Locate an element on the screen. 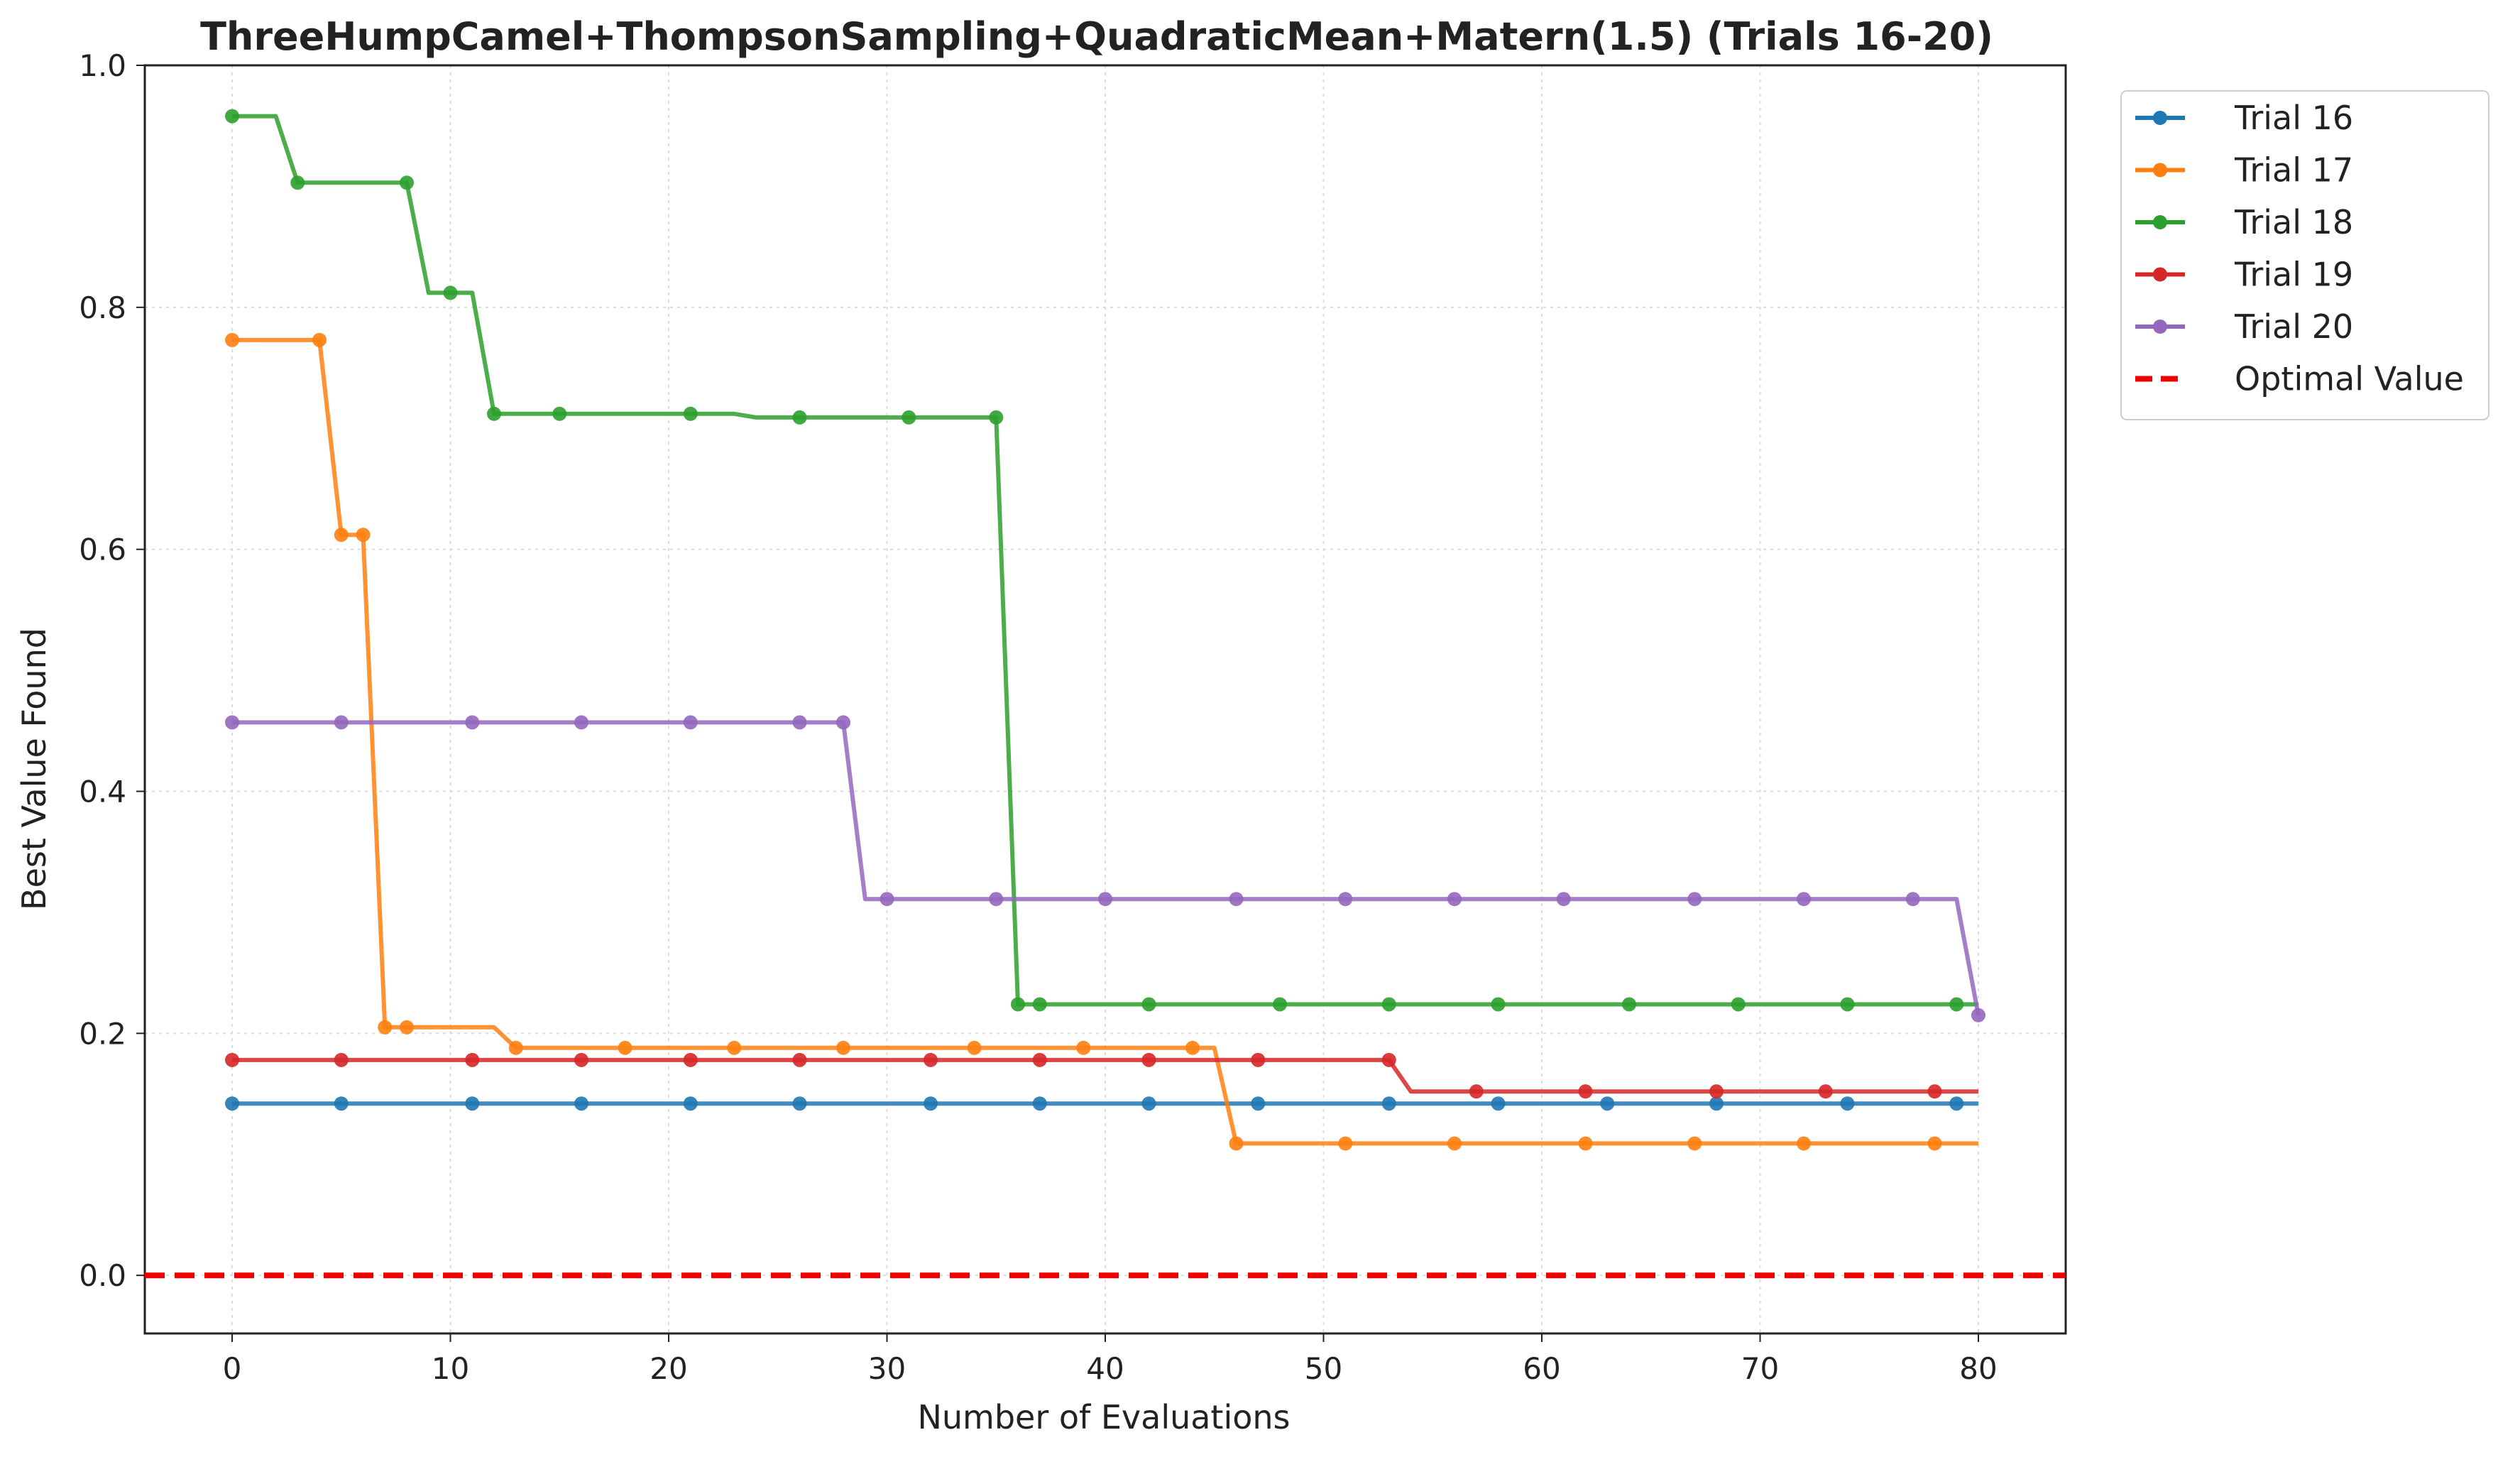 This screenshot has height=1457, width=2520. legend-label-optimal-value: Optimal Value is located at coordinates (2349, 379).